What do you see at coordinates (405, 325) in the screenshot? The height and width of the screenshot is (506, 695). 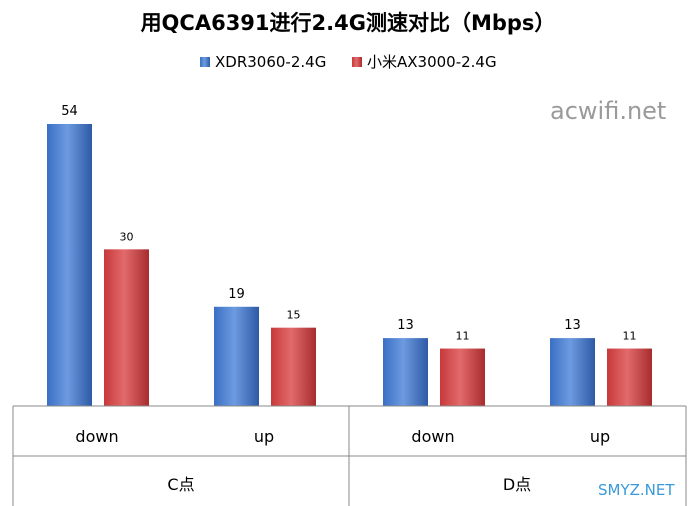 I see `data-label-series-1-d-down: 13` at bounding box center [405, 325].